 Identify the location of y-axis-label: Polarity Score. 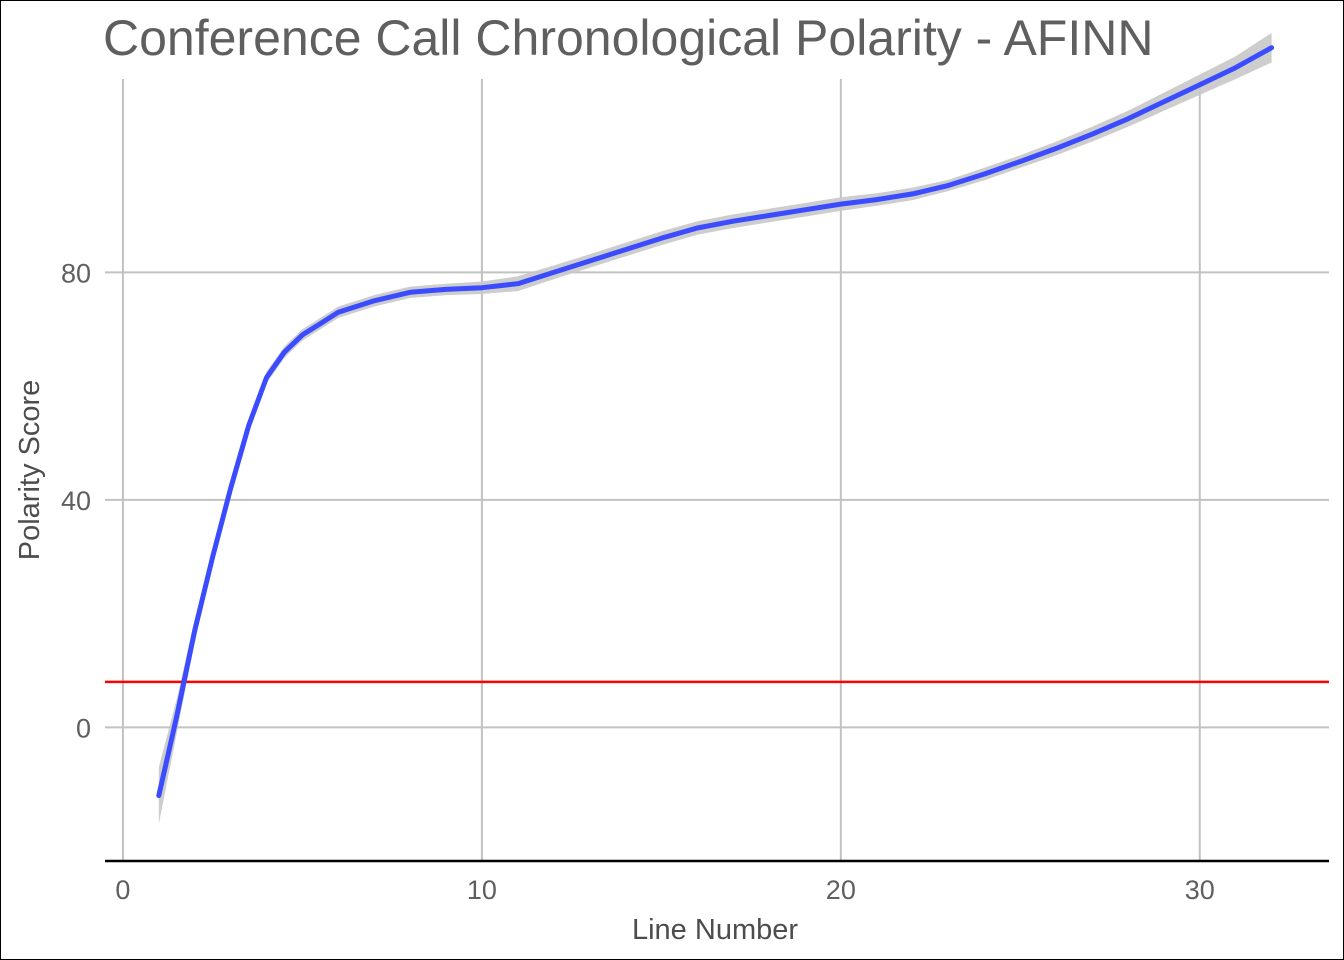
(30, 470).